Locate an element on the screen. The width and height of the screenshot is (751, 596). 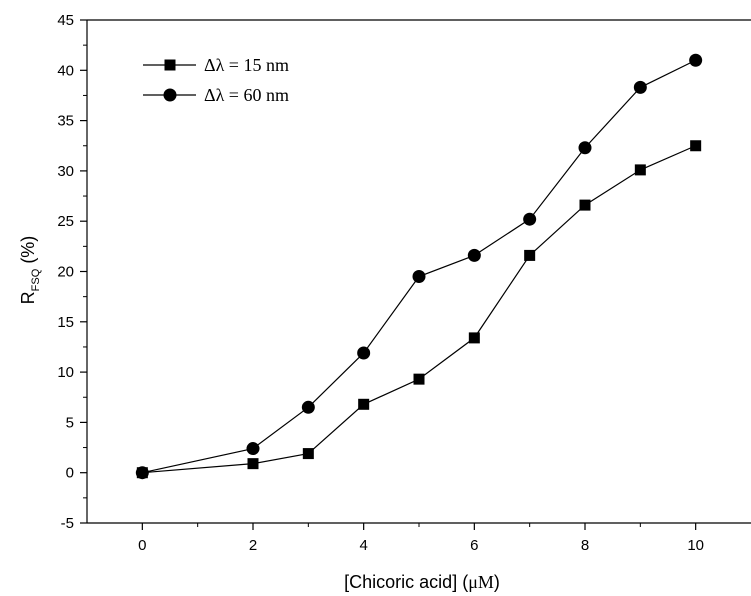
y-tick-label: 20 is located at coordinates (65, 272).